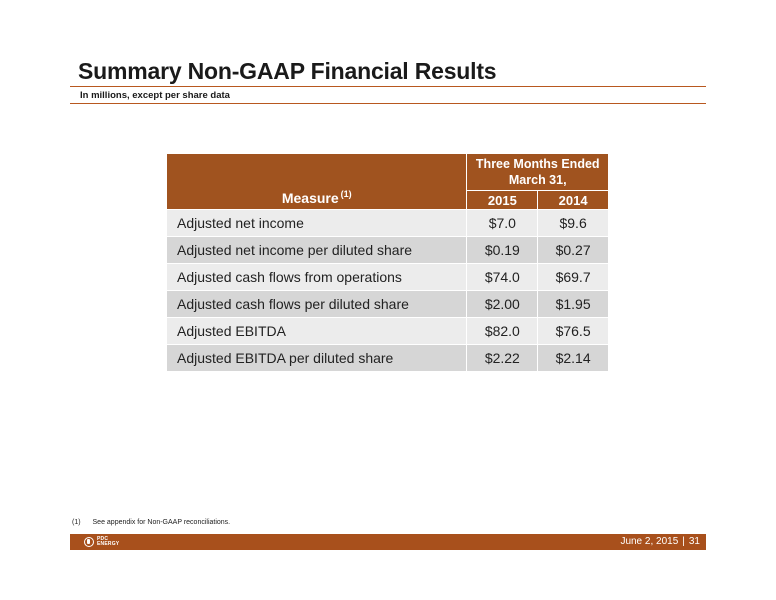 The image size is (776, 600). I want to click on page-number: 31, so click(694, 541).